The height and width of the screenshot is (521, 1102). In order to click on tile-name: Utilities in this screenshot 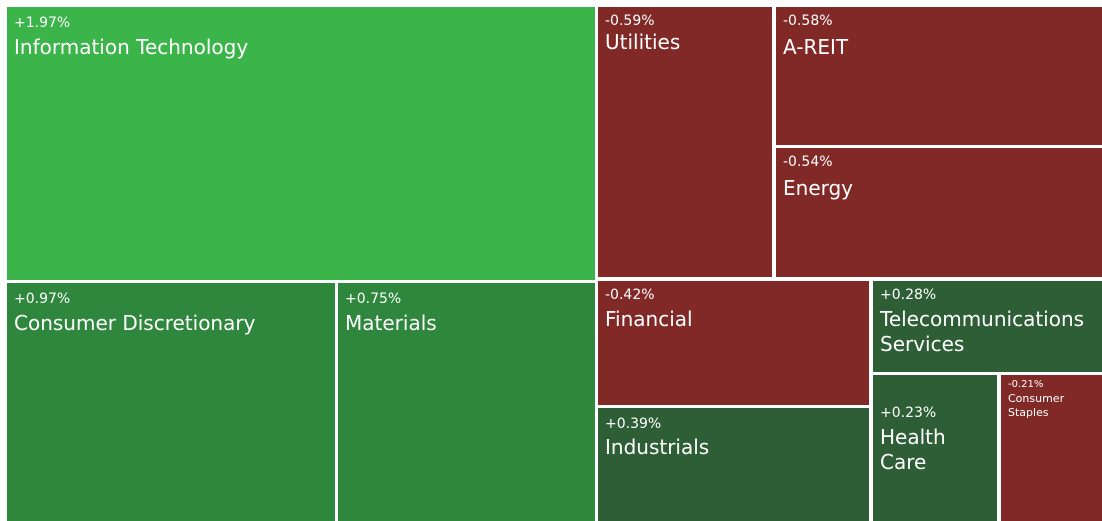, I will do `click(643, 42)`.